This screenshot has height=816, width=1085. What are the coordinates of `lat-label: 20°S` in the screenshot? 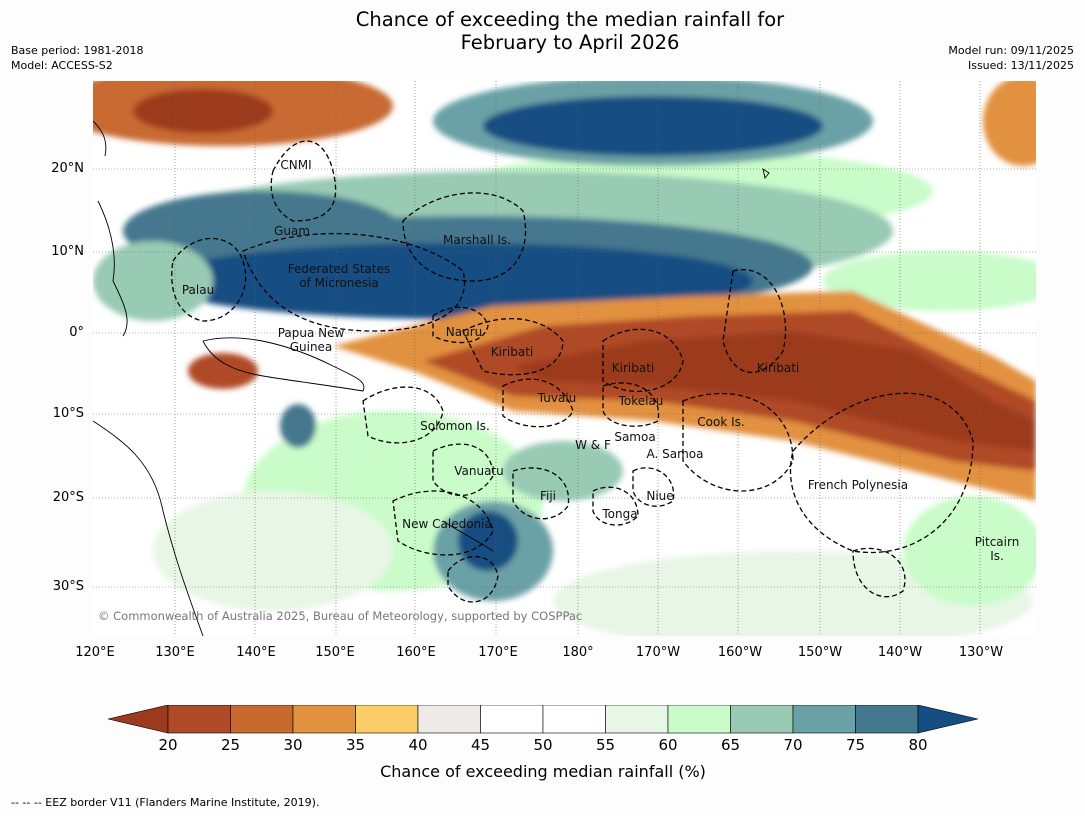 It's located at (68, 497).